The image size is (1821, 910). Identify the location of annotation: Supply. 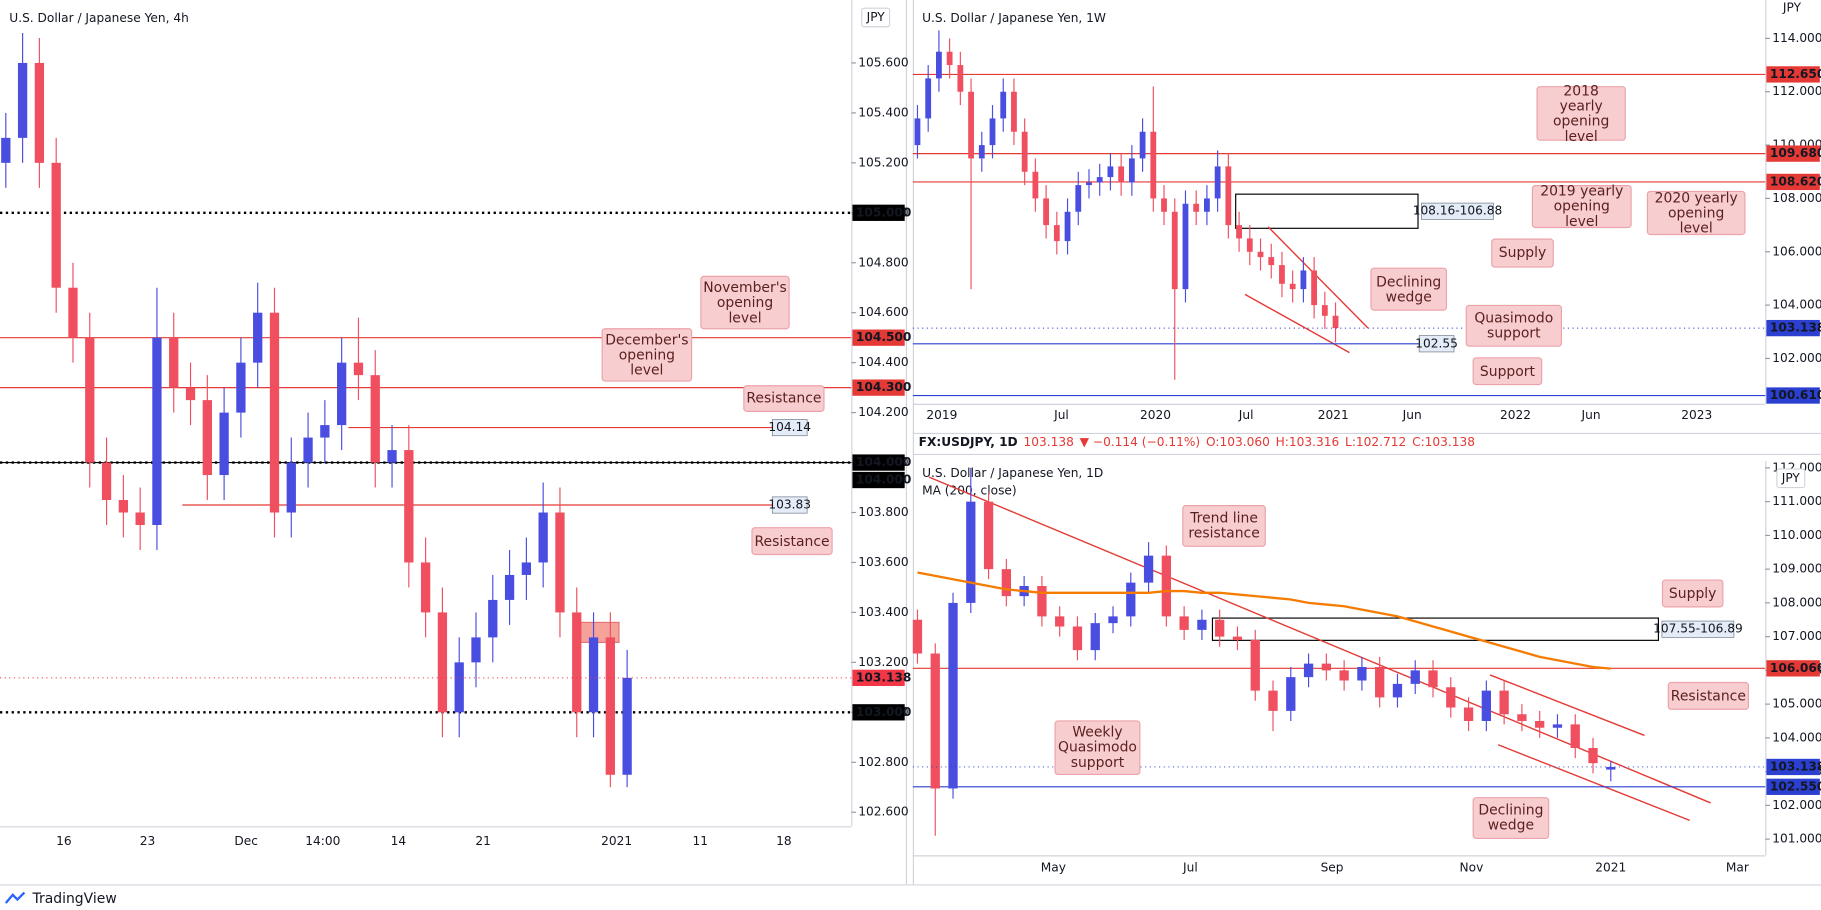
(1522, 253).